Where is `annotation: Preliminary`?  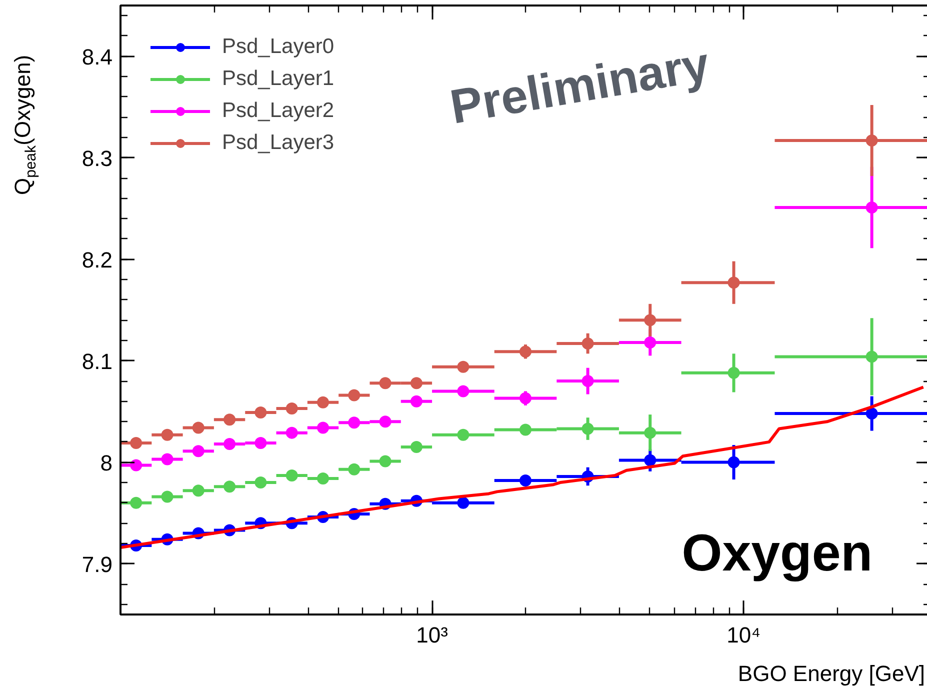 annotation: Preliminary is located at coordinates (580, 86).